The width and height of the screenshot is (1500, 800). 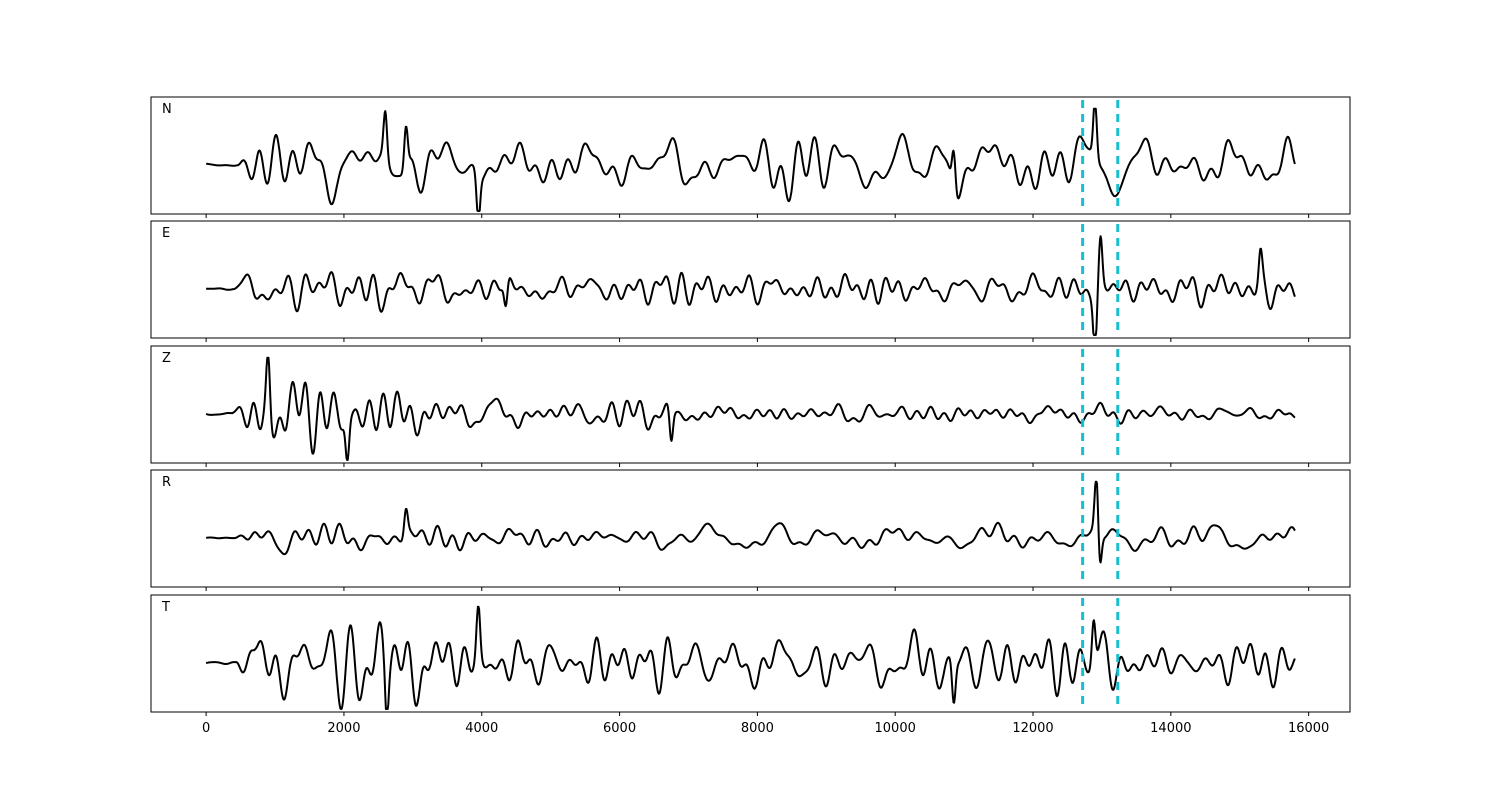 What do you see at coordinates (750, 657) in the screenshot?
I see `trace-t` at bounding box center [750, 657].